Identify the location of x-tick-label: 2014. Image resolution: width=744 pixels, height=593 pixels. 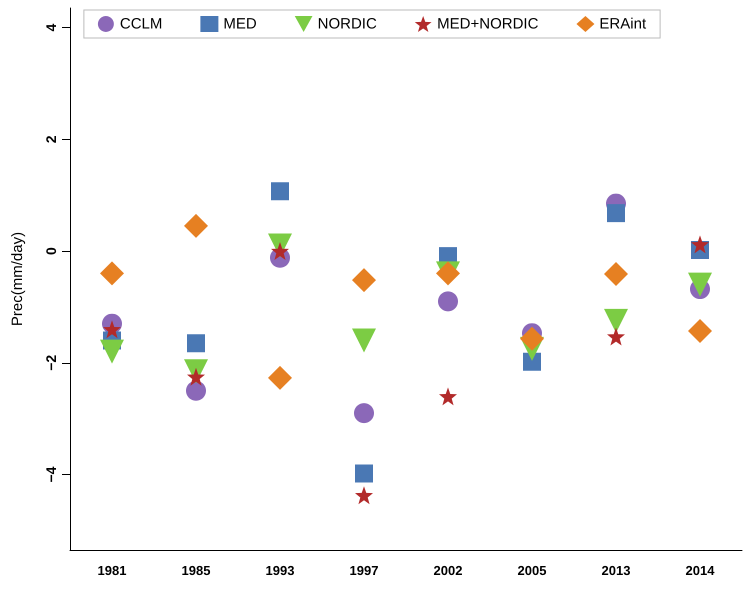
(701, 570).